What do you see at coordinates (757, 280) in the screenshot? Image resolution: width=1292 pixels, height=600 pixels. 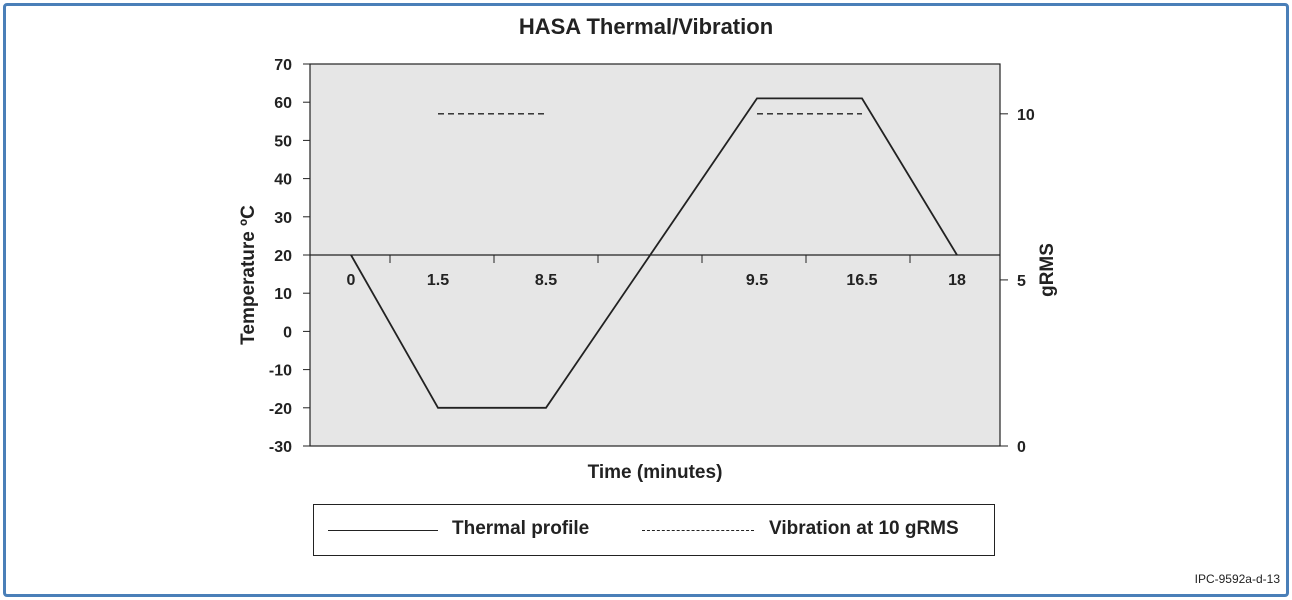 I see `x-tick-label: 9.5` at bounding box center [757, 280].